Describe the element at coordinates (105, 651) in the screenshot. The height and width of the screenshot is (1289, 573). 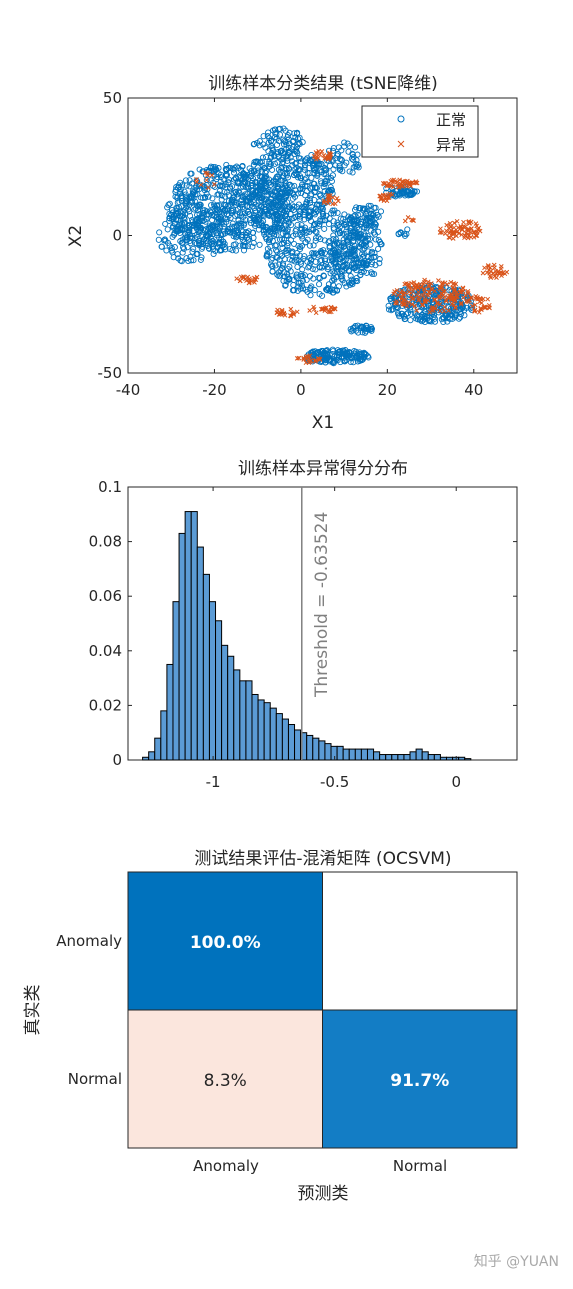
I see `hist-ytick-label: 0.04` at that location.